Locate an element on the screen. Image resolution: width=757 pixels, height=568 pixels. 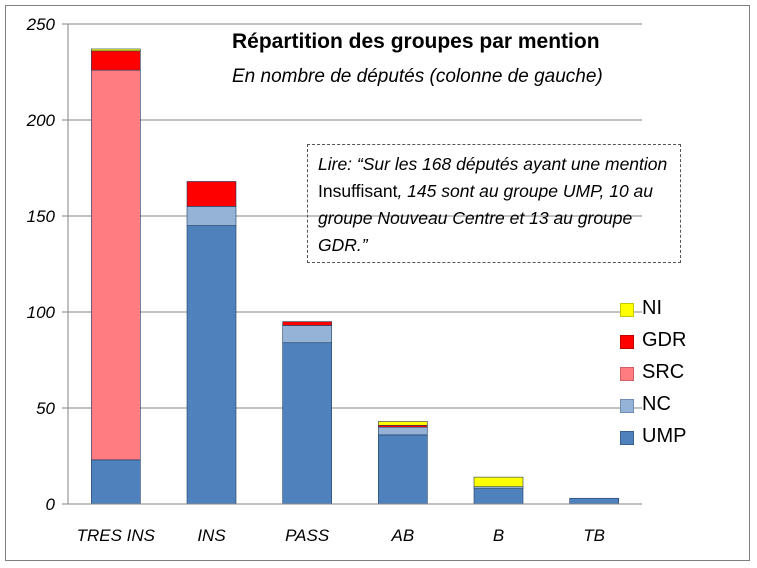
x-tick-labels: TRES INS INS PASS AB B TB is located at coordinates (341, 535).